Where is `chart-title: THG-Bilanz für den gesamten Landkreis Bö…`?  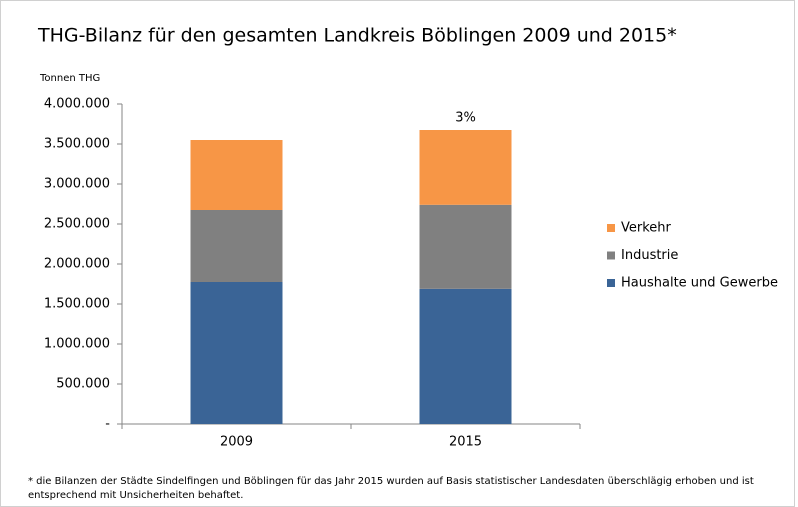
chart-title: THG-Bilanz für den gesamten Landkreis Bö… is located at coordinates (357, 36).